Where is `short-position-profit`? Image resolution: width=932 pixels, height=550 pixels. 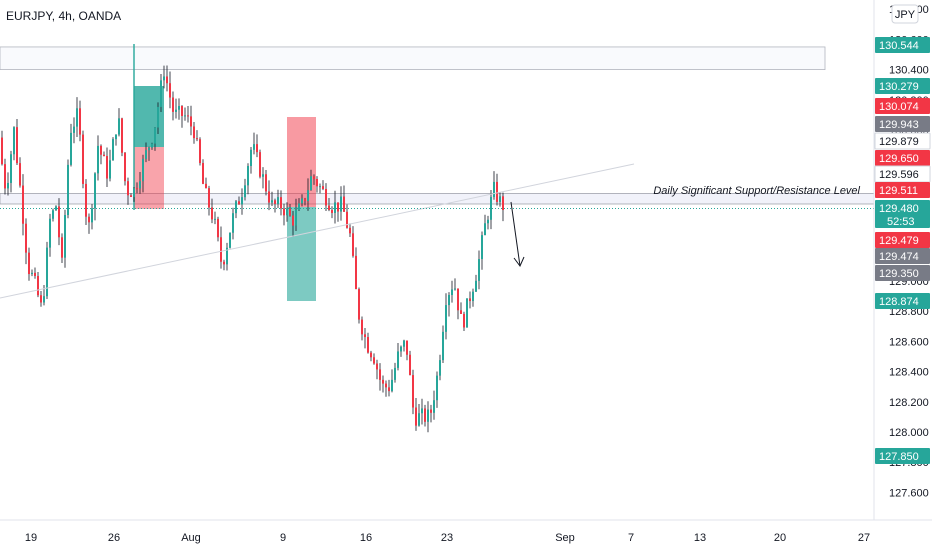 short-position-profit is located at coordinates (301, 254).